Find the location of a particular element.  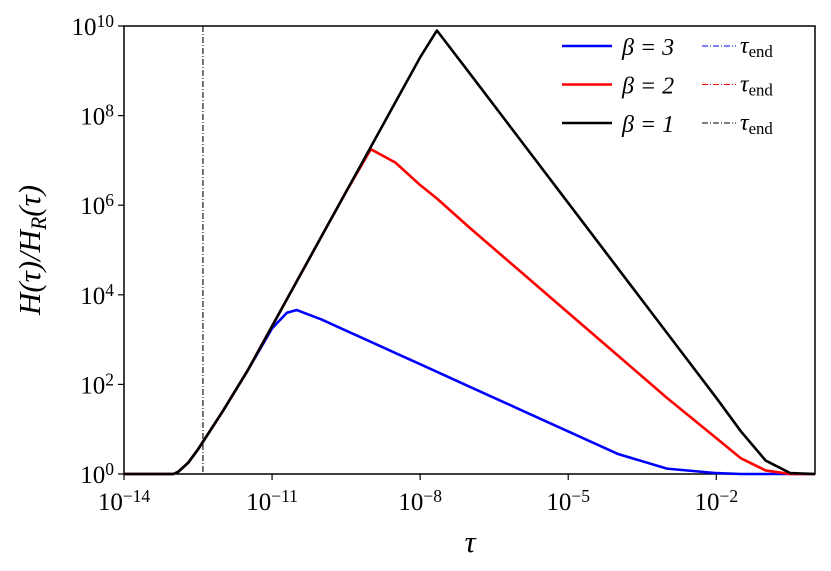

y-tick-label: 10² is located at coordinates (97, 384).